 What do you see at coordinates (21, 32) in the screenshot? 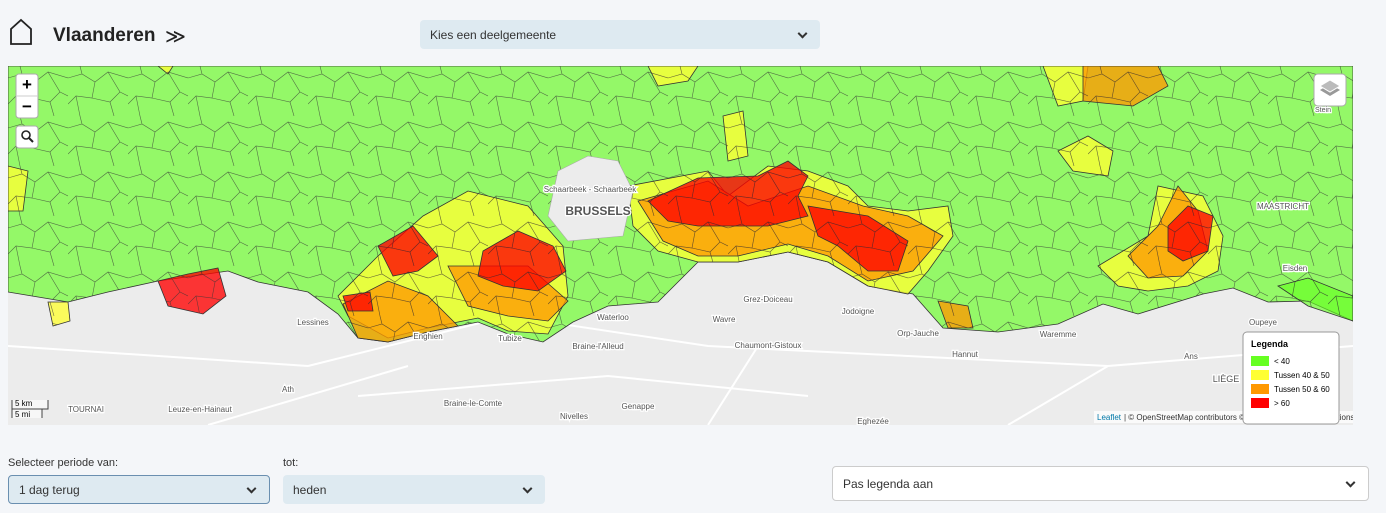
I see `home-icon` at bounding box center [21, 32].